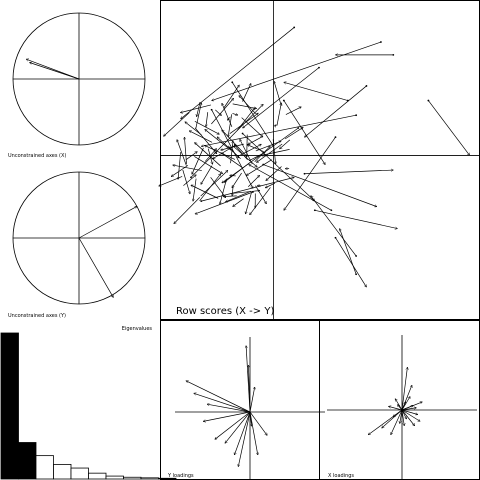 Image resolution: width=480 pixels, height=480 pixels. I want to click on panel-unconstrained-x: Unconstrained axes (X), so click(77, 85).